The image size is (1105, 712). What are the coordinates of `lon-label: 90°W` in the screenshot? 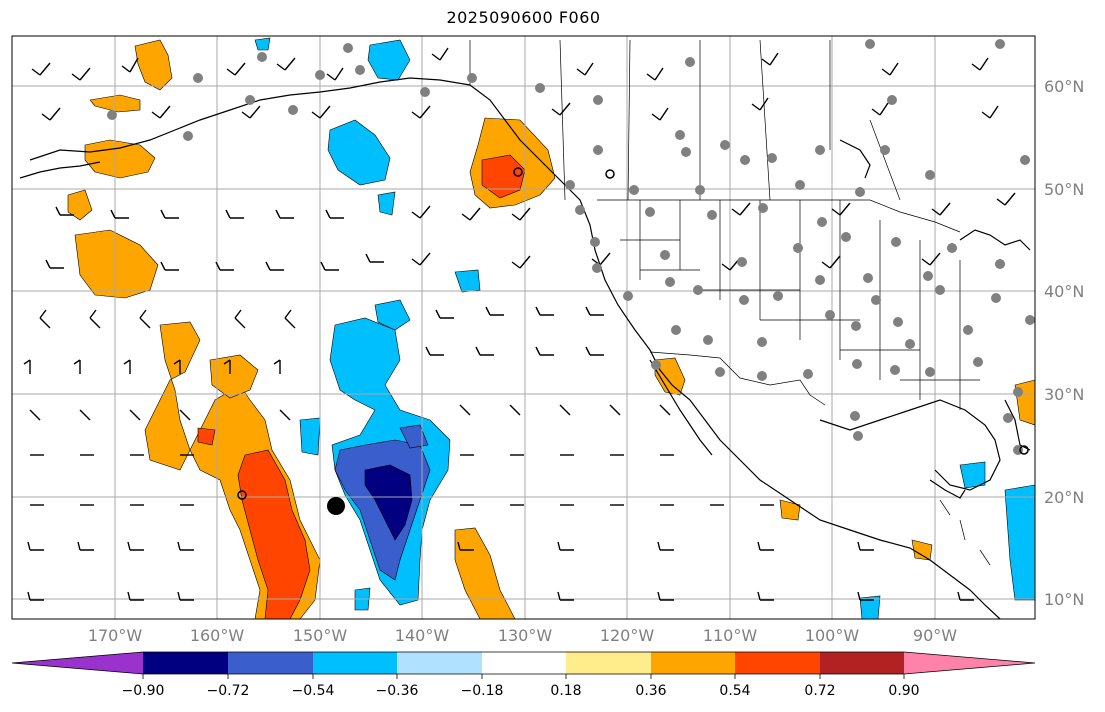 It's located at (935, 635).